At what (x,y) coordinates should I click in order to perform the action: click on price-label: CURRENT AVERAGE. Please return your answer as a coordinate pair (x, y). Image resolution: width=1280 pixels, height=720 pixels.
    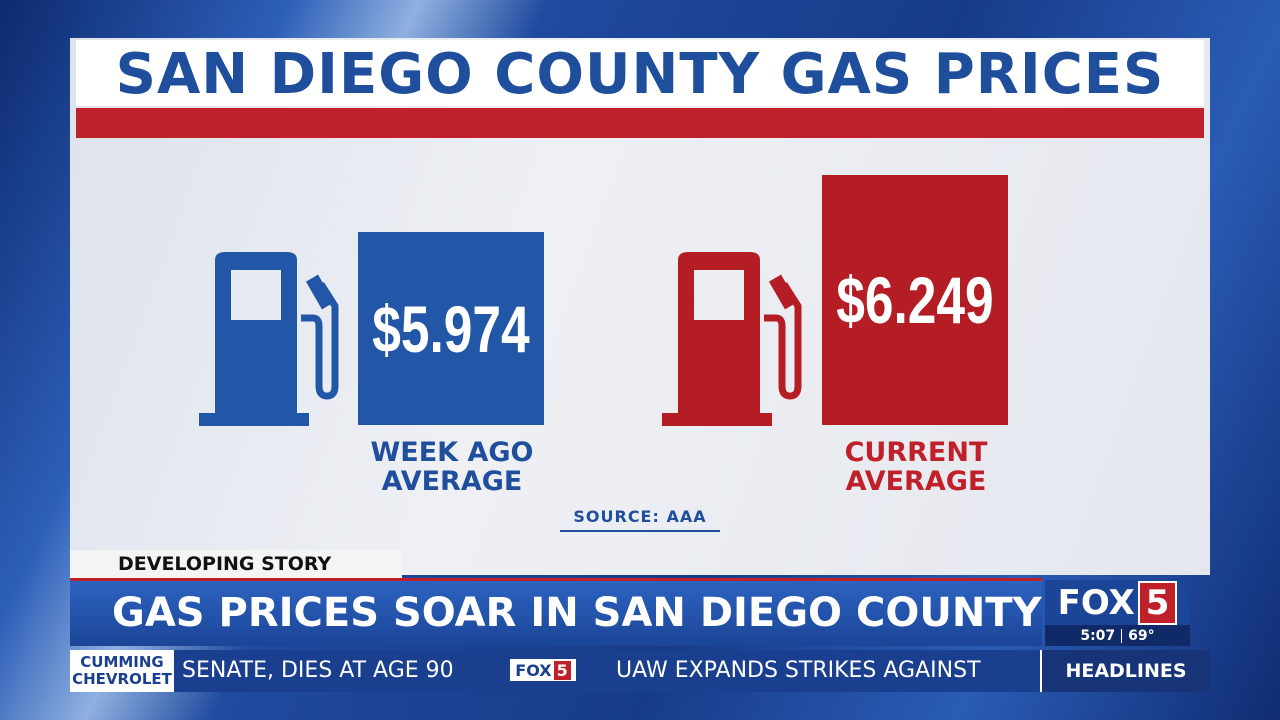
    Looking at the image, I should click on (916, 467).